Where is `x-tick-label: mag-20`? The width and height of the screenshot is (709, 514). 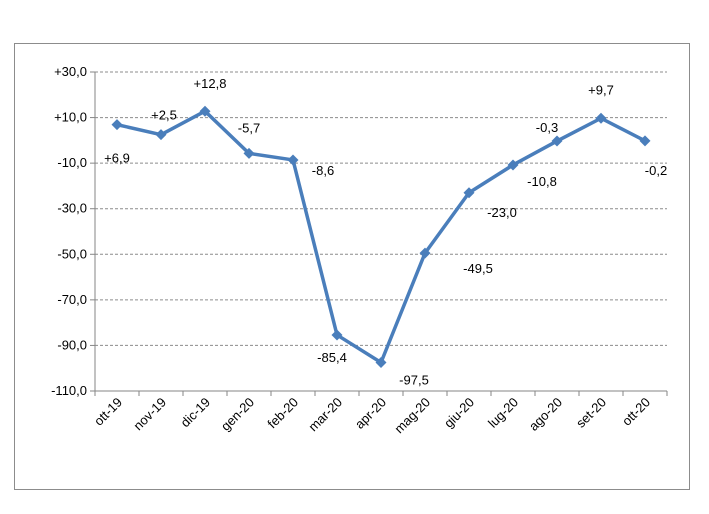 x-tick-label: mag-20 is located at coordinates (412, 416).